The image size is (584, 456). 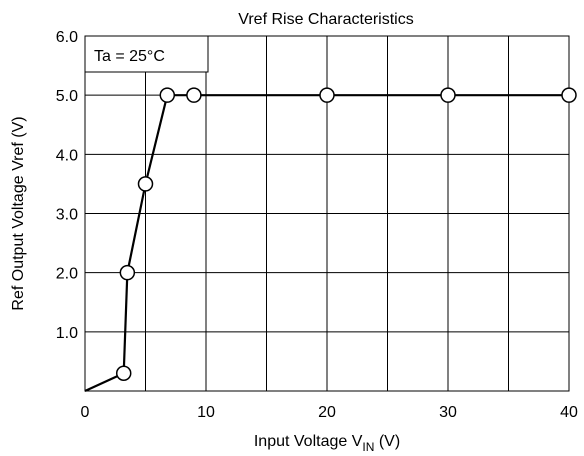 I want to click on x-tick-label: 10, so click(x=206, y=412).